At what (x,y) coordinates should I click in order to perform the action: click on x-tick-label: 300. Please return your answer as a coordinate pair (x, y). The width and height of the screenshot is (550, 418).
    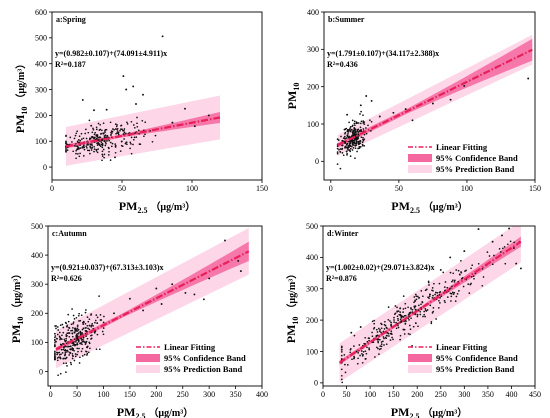
    Looking at the image, I should click on (209, 394).